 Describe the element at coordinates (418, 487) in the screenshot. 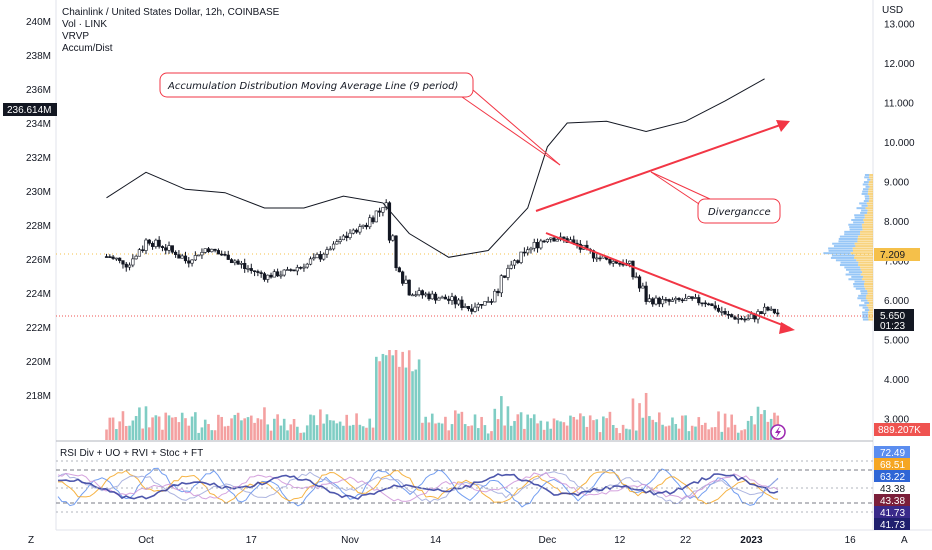

I see `oscillator-line` at that location.